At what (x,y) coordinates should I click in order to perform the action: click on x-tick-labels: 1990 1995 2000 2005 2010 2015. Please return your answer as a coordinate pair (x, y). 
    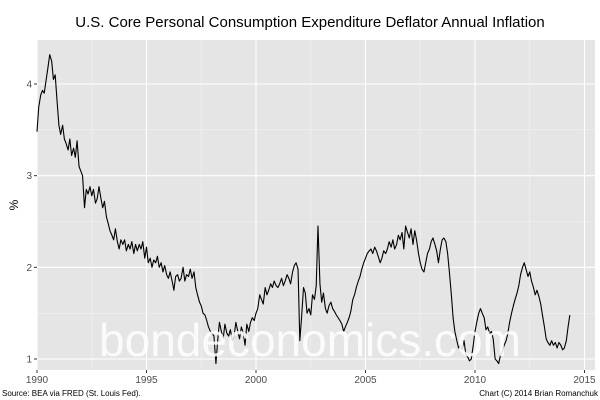
    Looking at the image, I should click on (311, 378).